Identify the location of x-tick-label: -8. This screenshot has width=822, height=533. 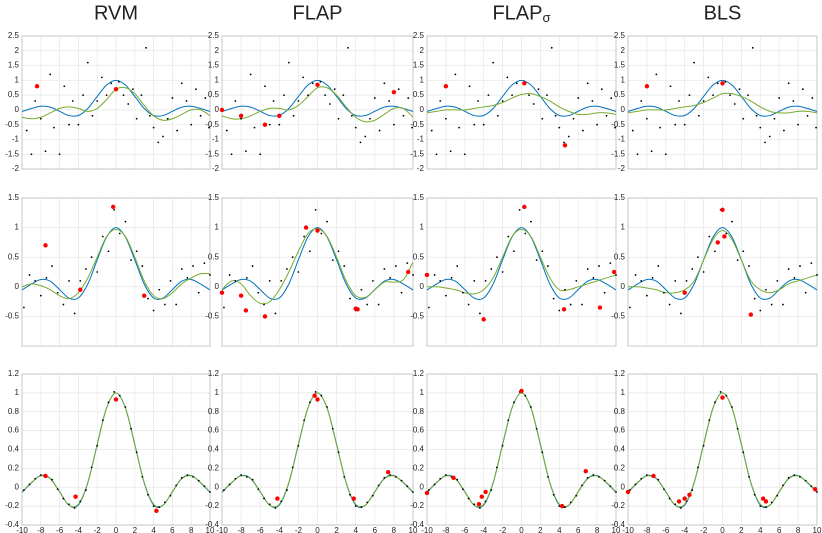
(242, 529).